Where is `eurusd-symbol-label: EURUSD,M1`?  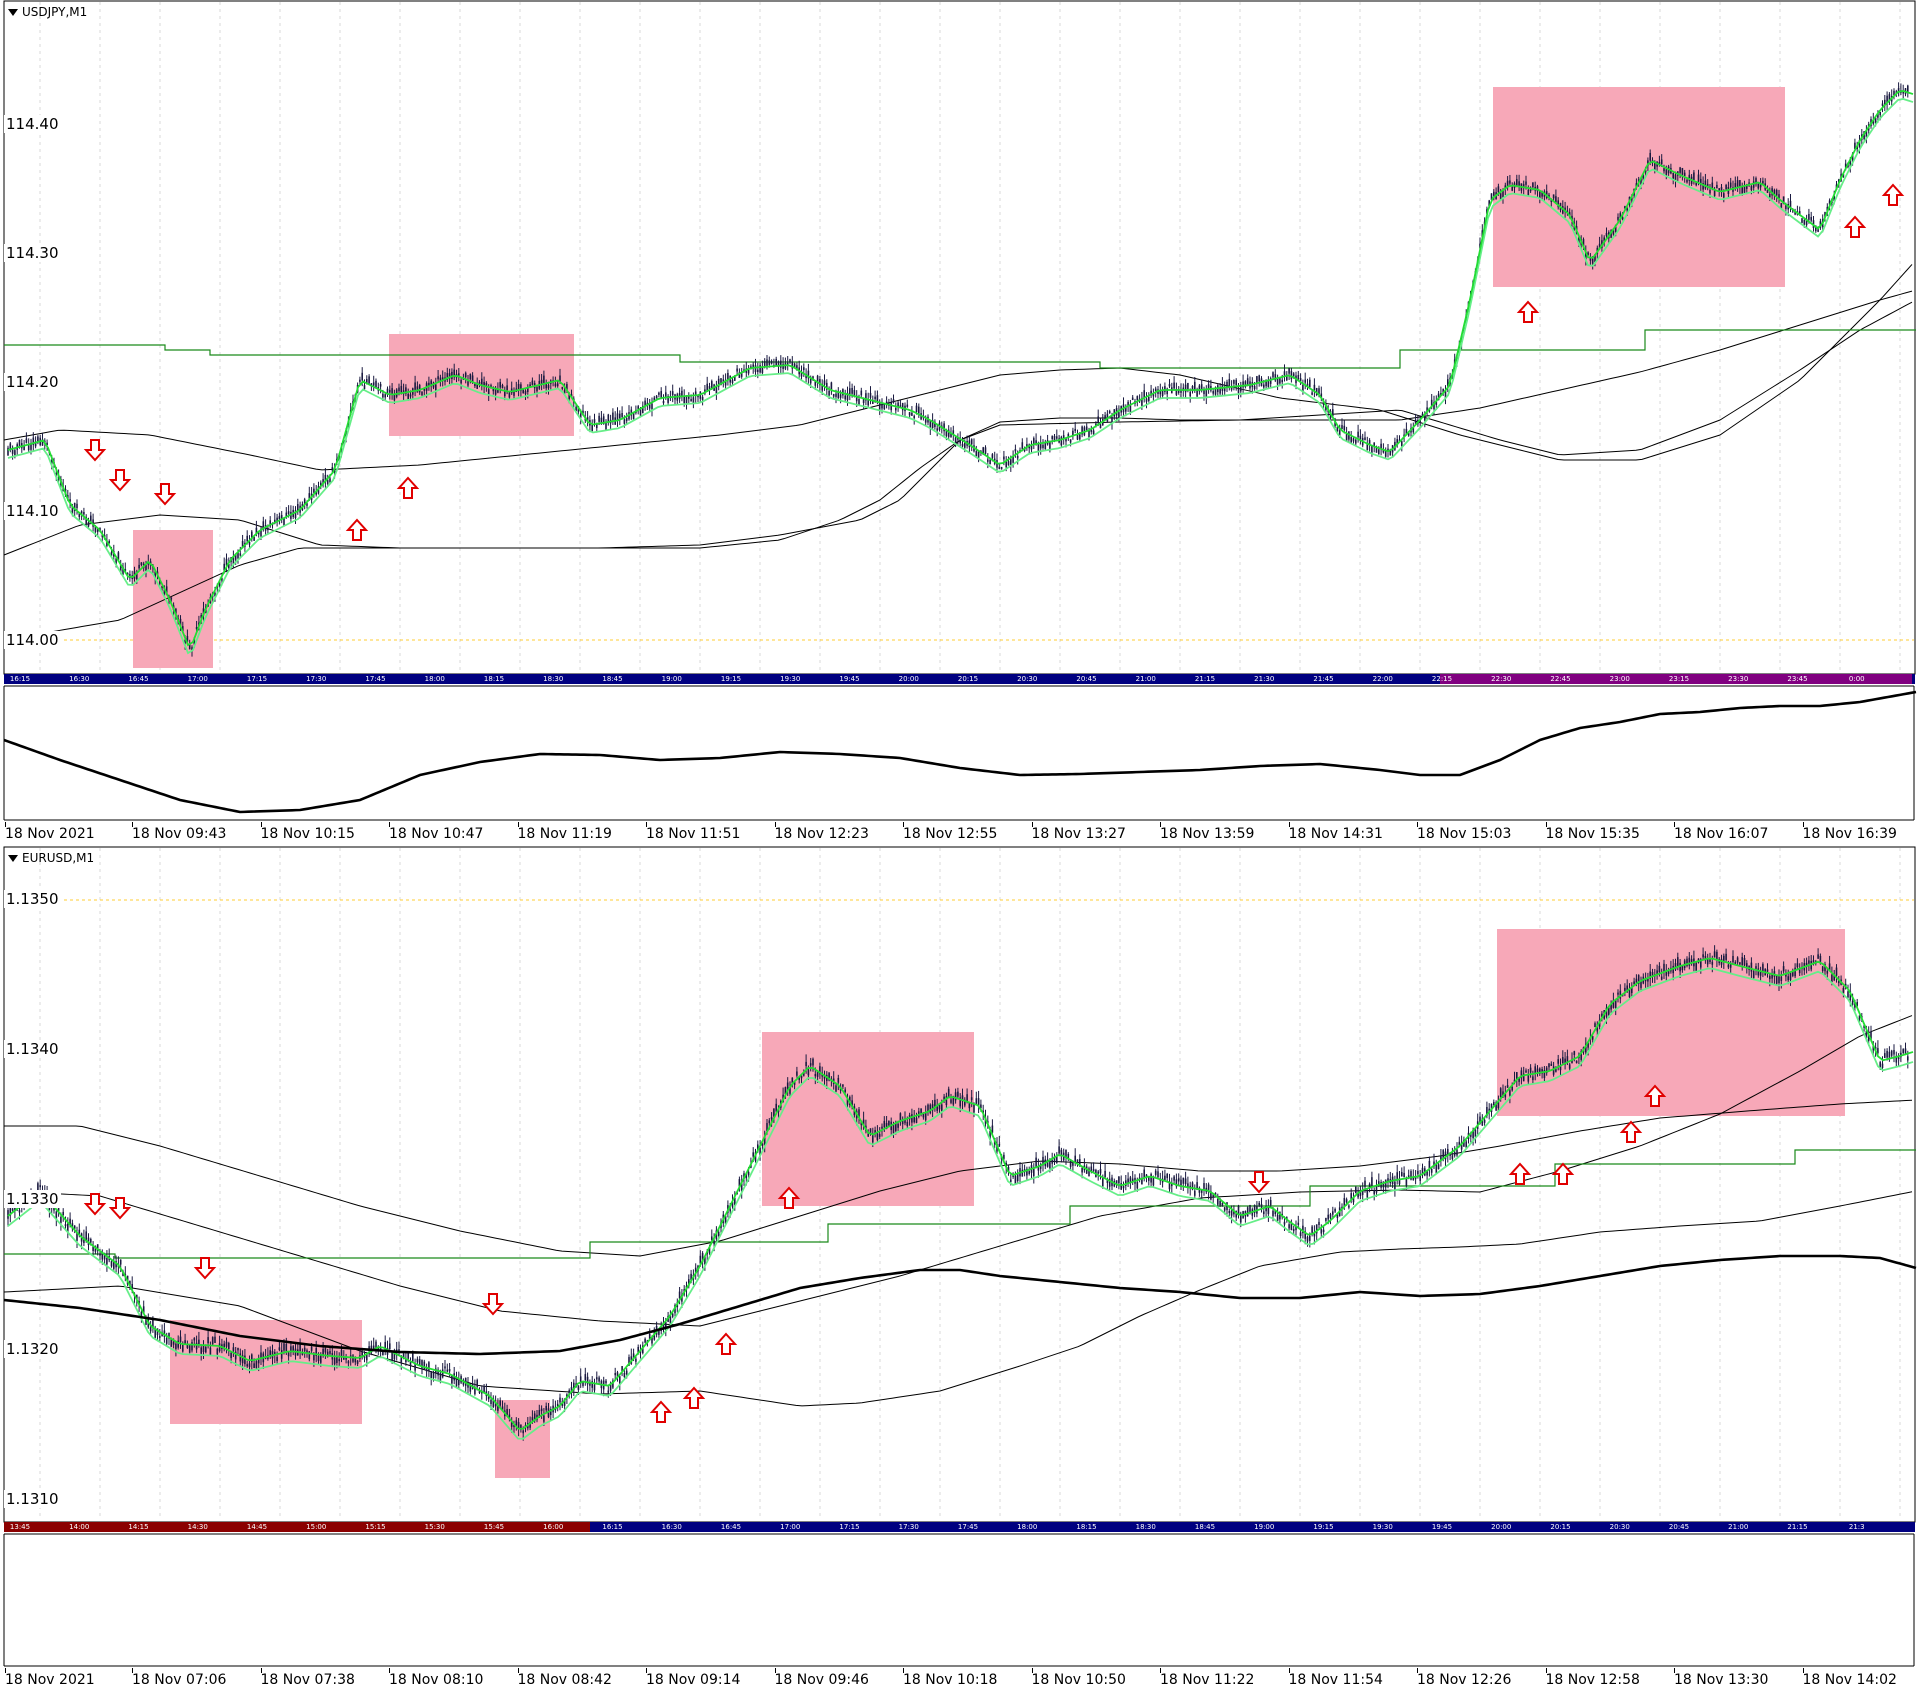 eurusd-symbol-label: EURUSD,M1 is located at coordinates (51, 858).